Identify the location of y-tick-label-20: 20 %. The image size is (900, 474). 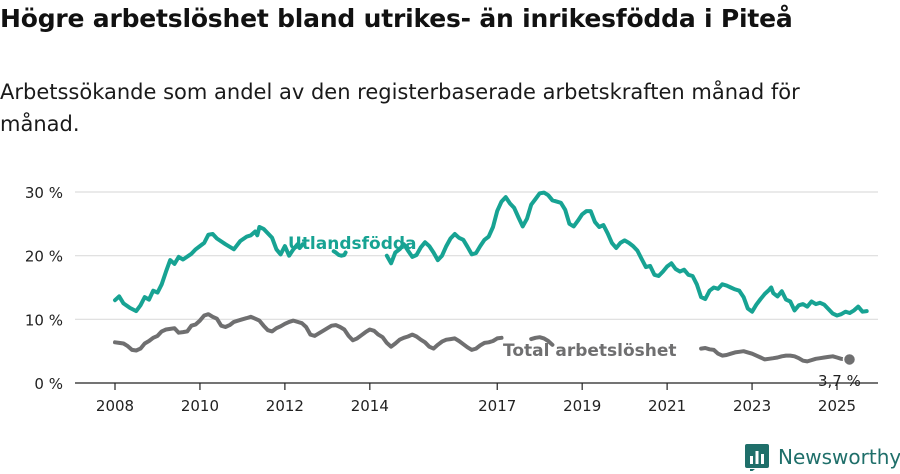
(44, 257).